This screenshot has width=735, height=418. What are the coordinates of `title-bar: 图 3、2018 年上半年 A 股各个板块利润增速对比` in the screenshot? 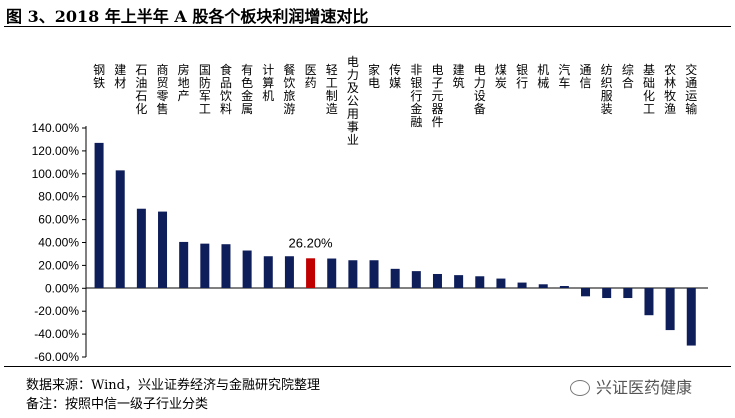 It's located at (367, 13).